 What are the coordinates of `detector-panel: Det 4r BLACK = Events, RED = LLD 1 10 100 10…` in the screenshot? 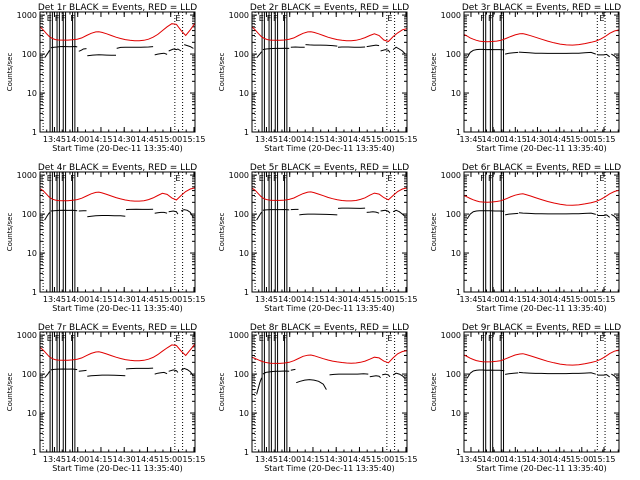 It's located at (105, 238).